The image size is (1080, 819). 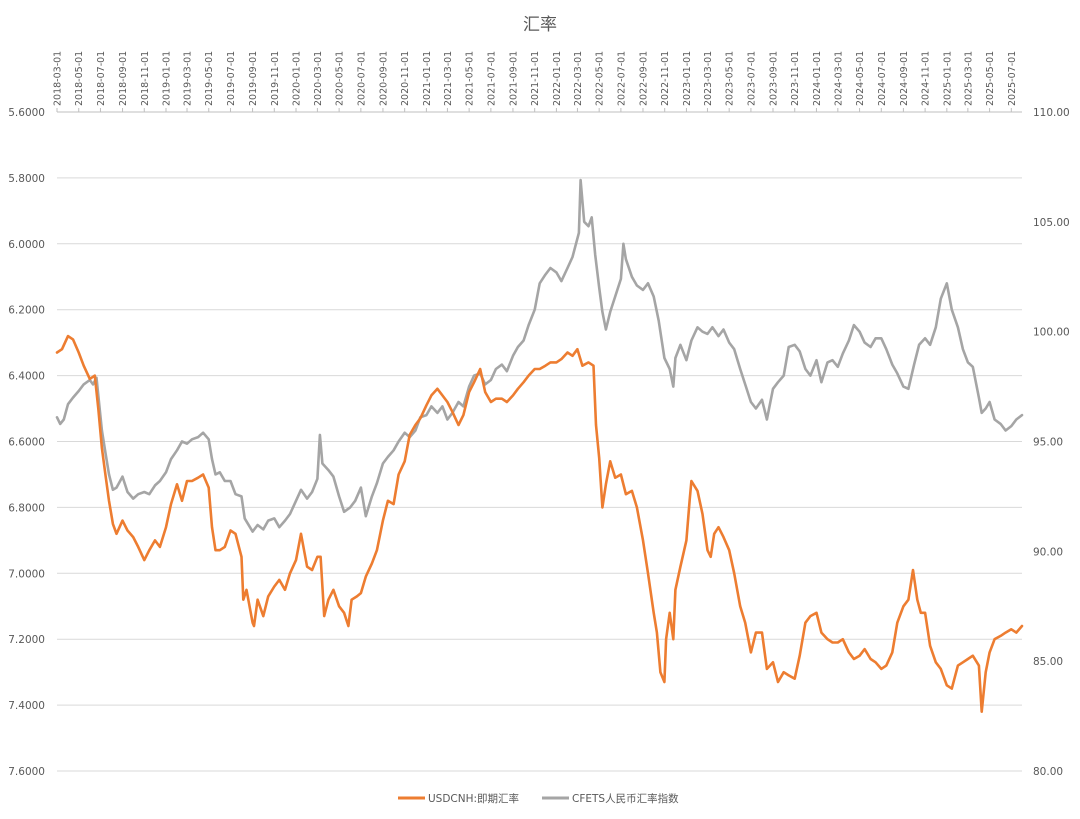 I want to click on y-left-tick-label: 6.6000, so click(x=26, y=443).